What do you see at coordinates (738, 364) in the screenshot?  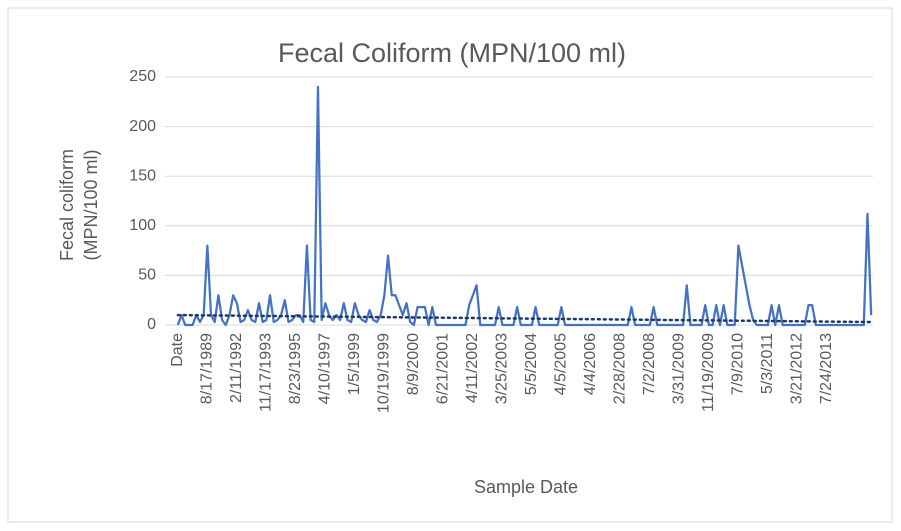 I see `x-tick-label: 7/9/2010` at bounding box center [738, 364].